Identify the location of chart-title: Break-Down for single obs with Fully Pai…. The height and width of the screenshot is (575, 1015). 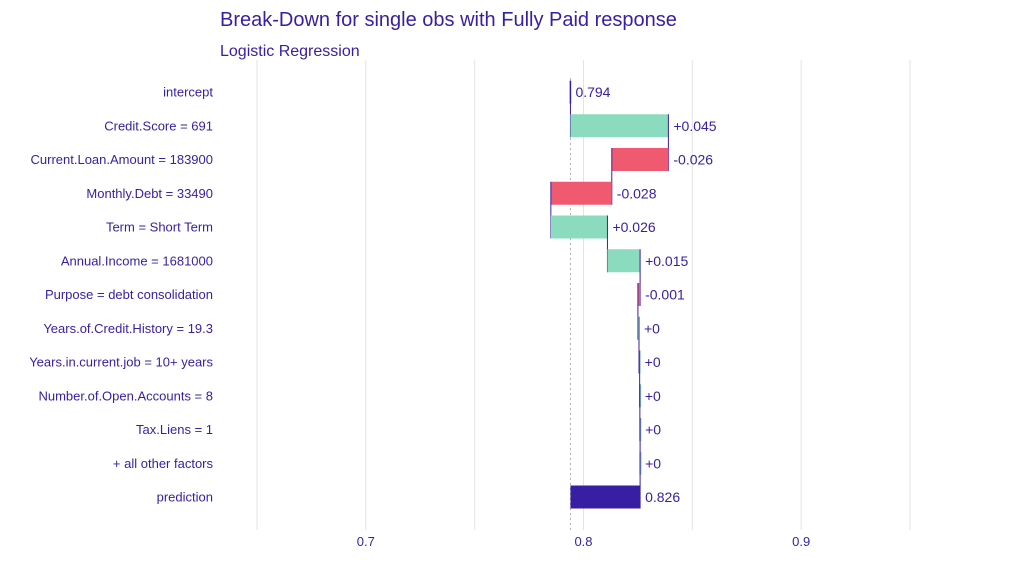
(448, 20).